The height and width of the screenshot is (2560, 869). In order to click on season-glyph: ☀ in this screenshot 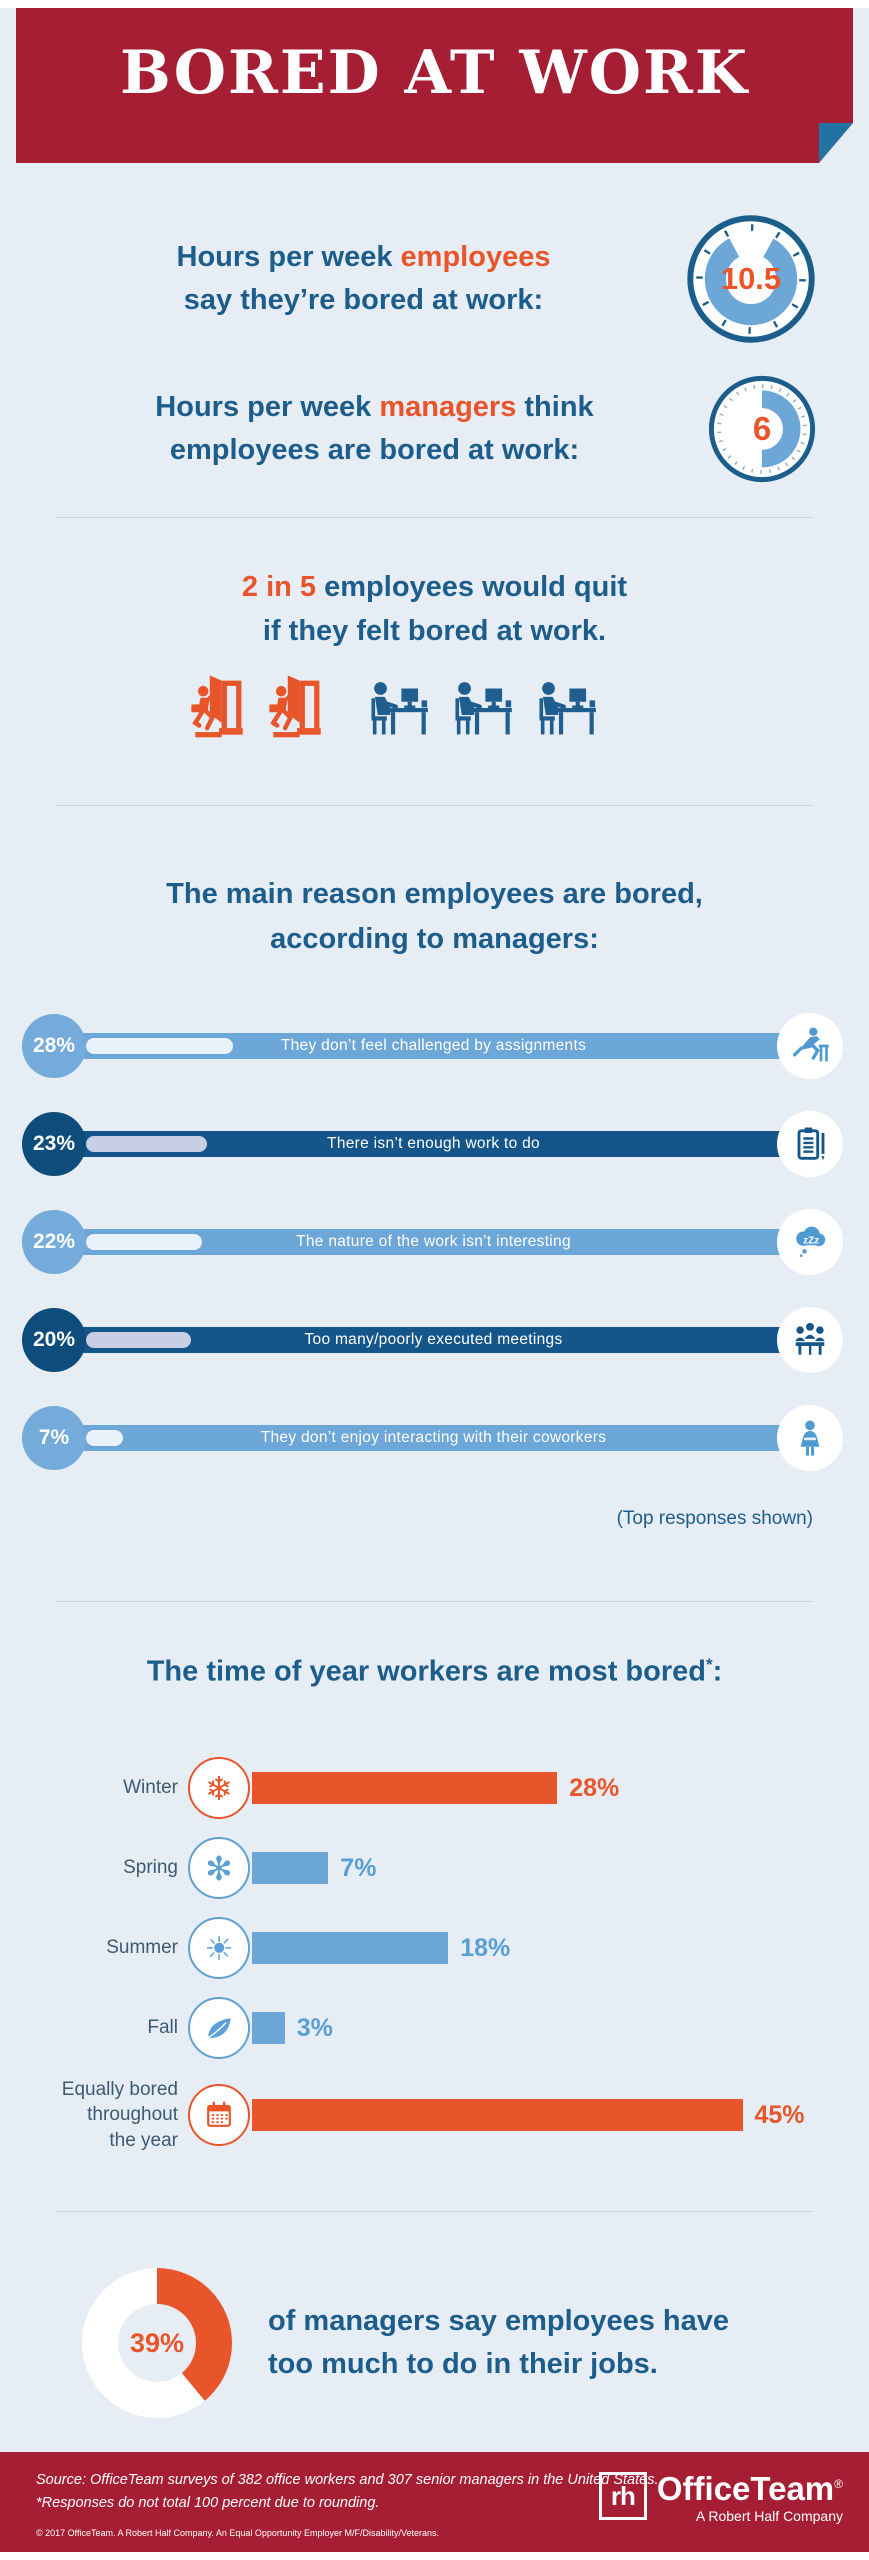, I will do `click(219, 1948)`.